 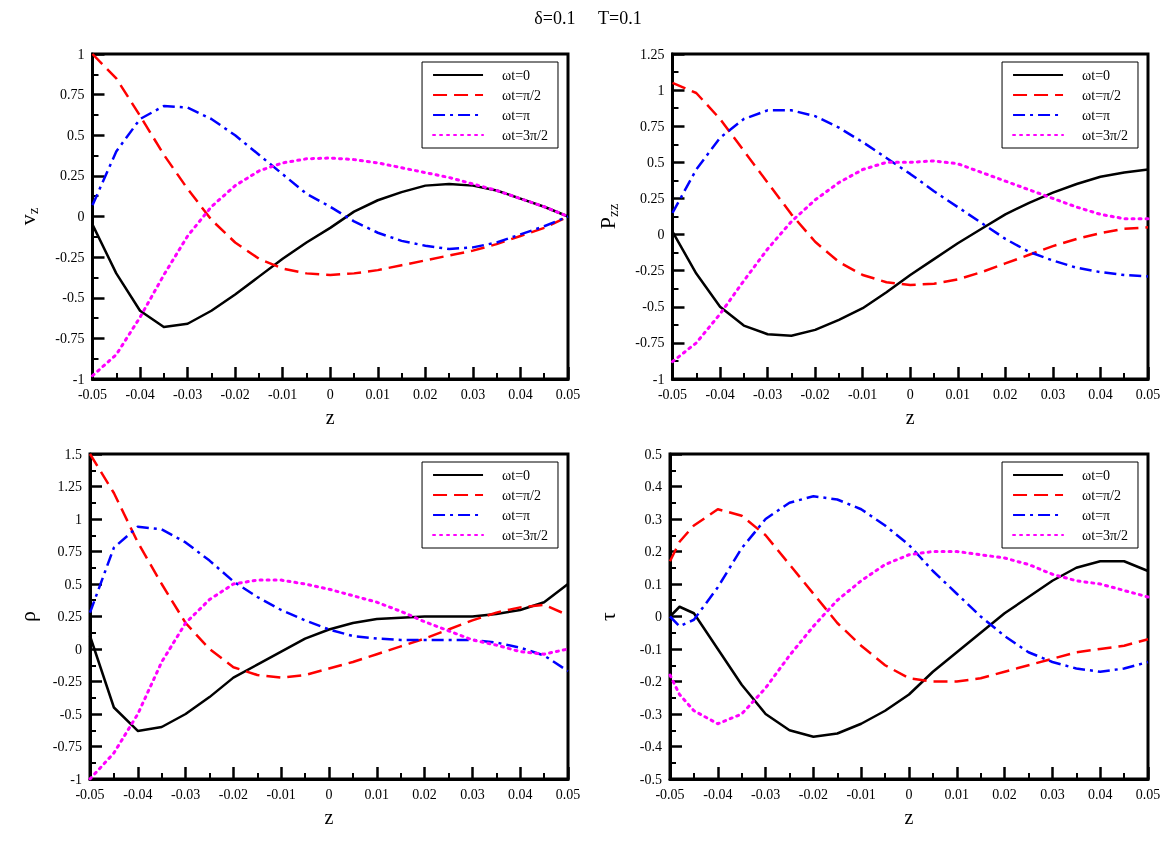 I want to click on y-tick-label: -0.4, so click(x=650, y=746).